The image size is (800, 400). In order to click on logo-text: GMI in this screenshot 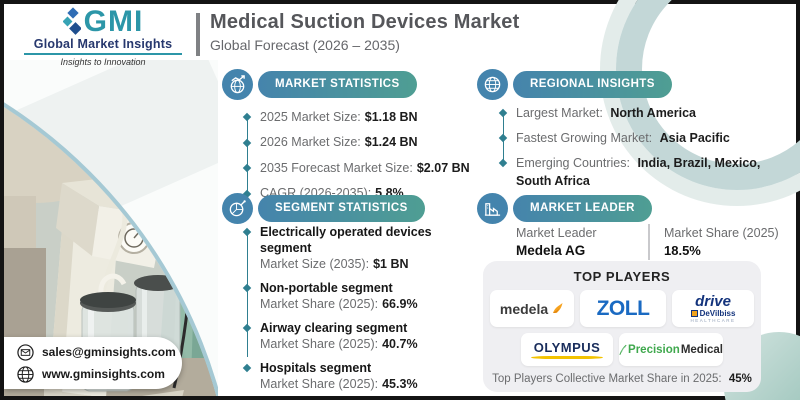, I will do `click(113, 21)`.